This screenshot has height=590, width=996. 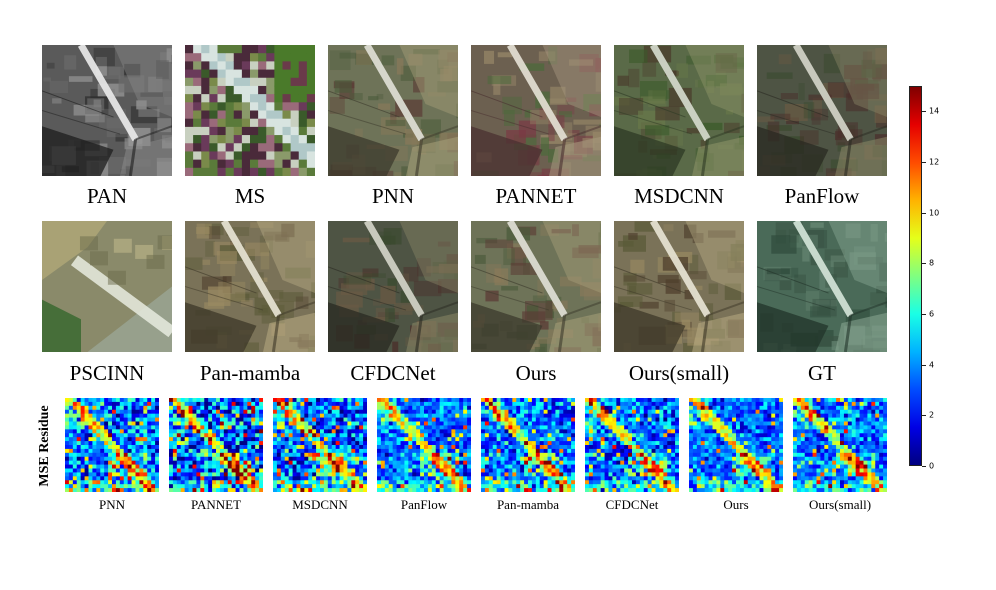 What do you see at coordinates (112, 445) in the screenshot?
I see `residue-pnn` at bounding box center [112, 445].